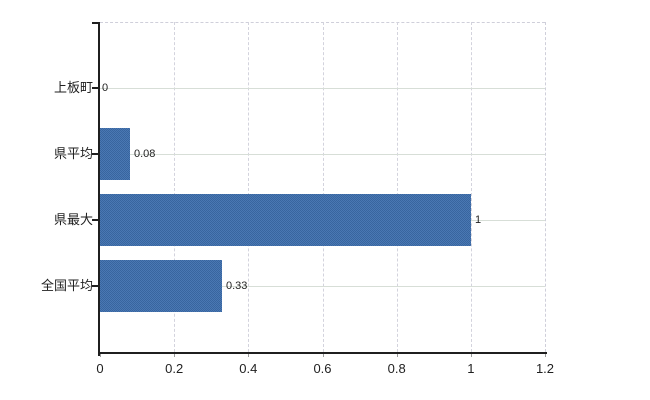 The width and height of the screenshot is (650, 400). What do you see at coordinates (248, 368) in the screenshot?
I see `x-tick-label: 0.4` at bounding box center [248, 368].